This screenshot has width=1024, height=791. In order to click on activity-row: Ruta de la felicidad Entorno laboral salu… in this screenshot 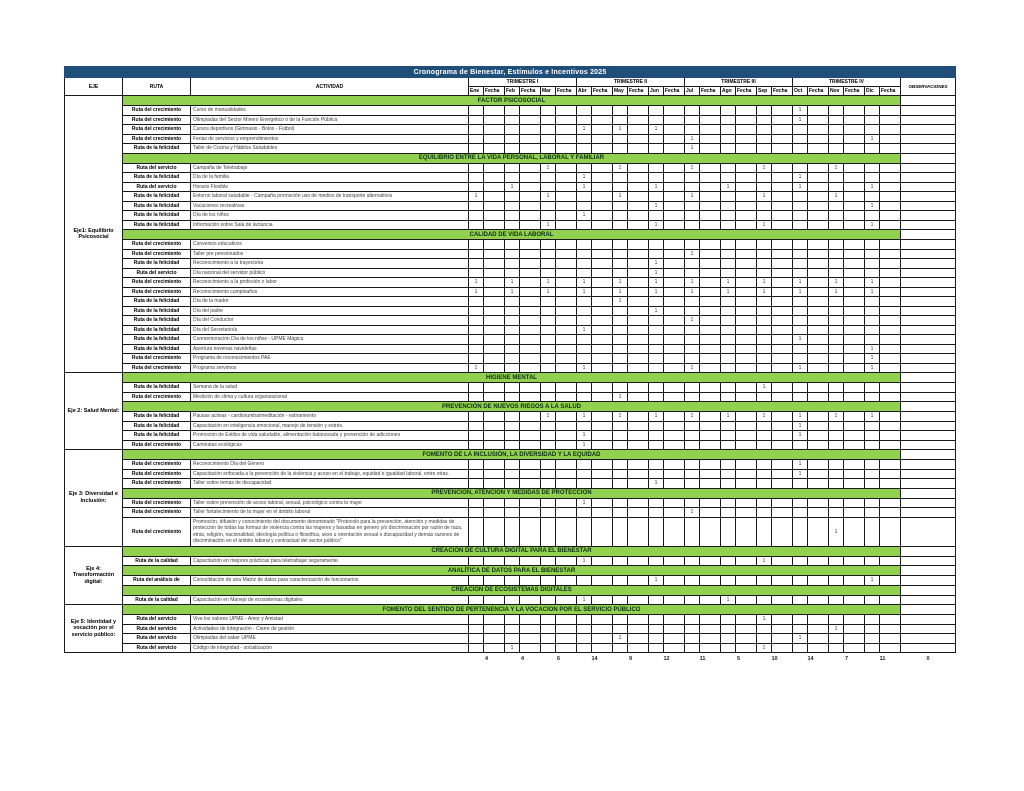, I will do `click(511, 196)`.